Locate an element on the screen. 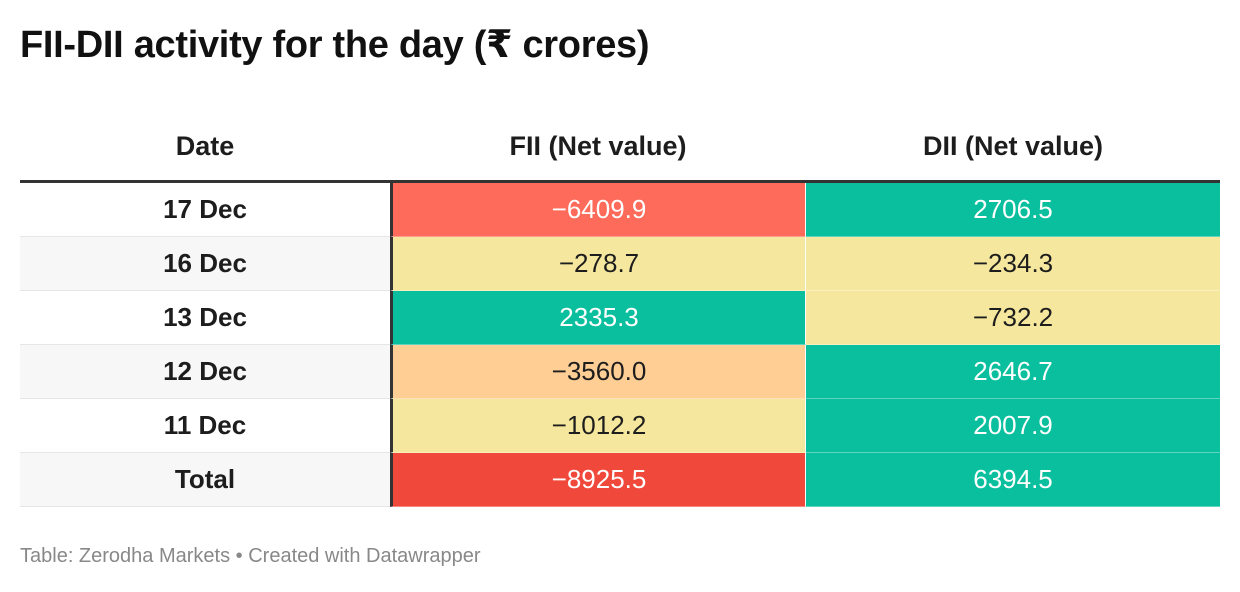 The width and height of the screenshot is (1240, 592). header-dii: DII (Net value) is located at coordinates (1013, 145).